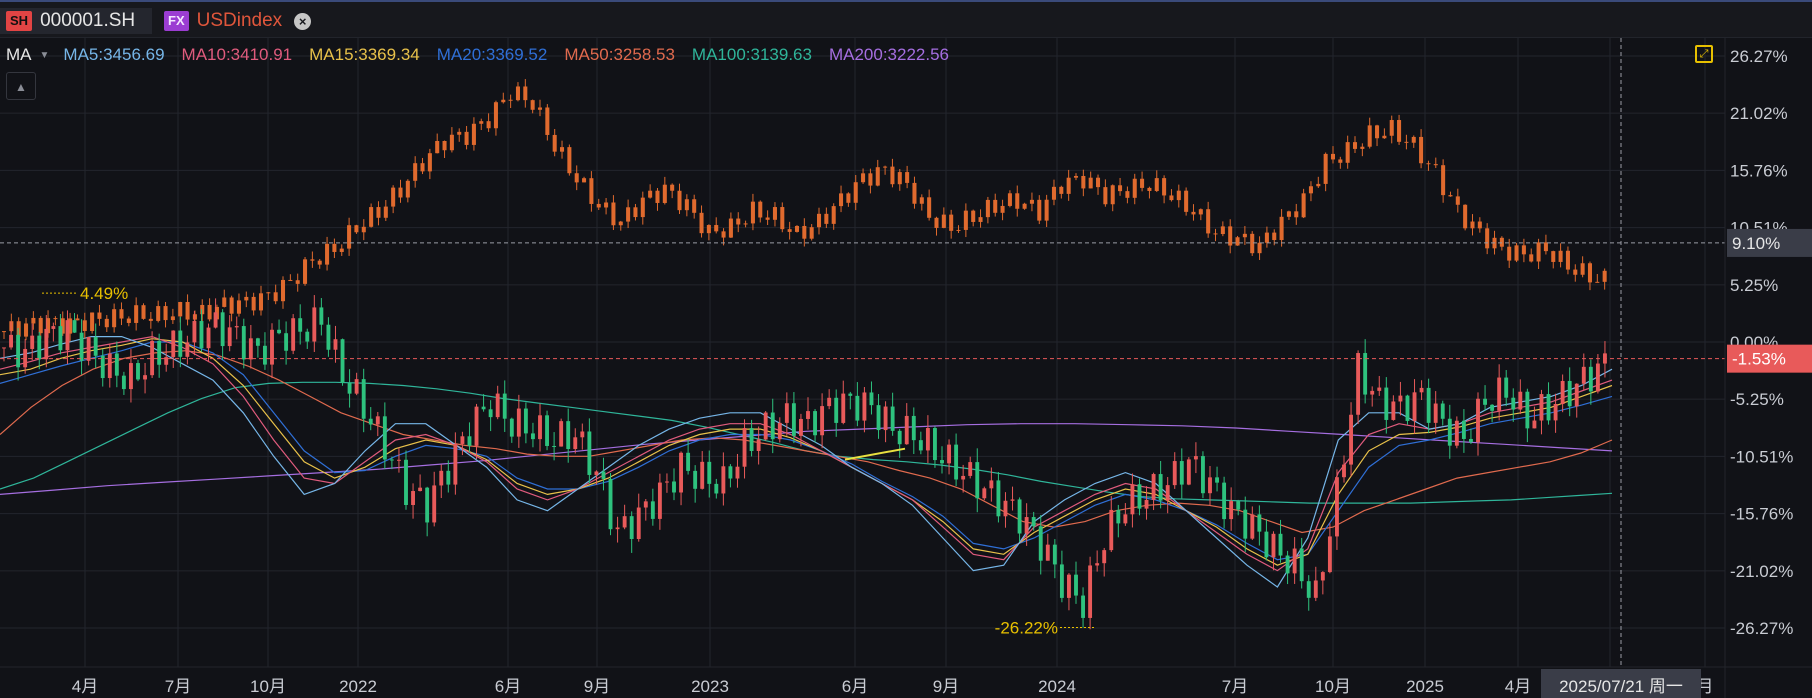 This screenshot has width=1812, height=698. Describe the element at coordinates (1756, 243) in the screenshot. I see `price-marker-label: 9.10%` at that location.